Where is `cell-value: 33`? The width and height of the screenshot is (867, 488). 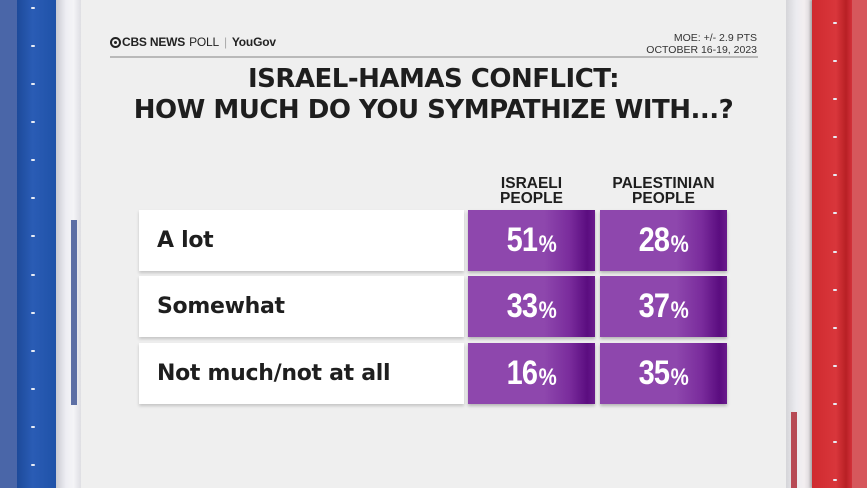 cell-value: 33 is located at coordinates (522, 306).